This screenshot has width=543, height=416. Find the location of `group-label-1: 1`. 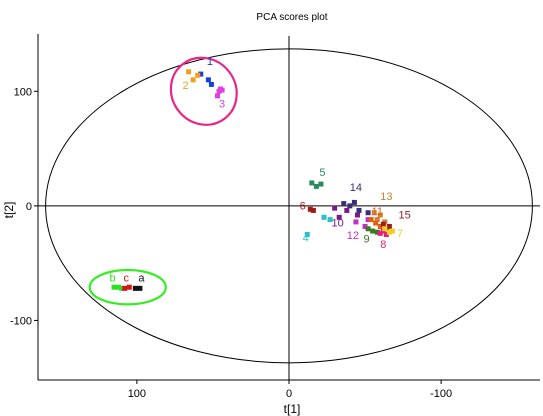

group-label-1: 1 is located at coordinates (210, 62).